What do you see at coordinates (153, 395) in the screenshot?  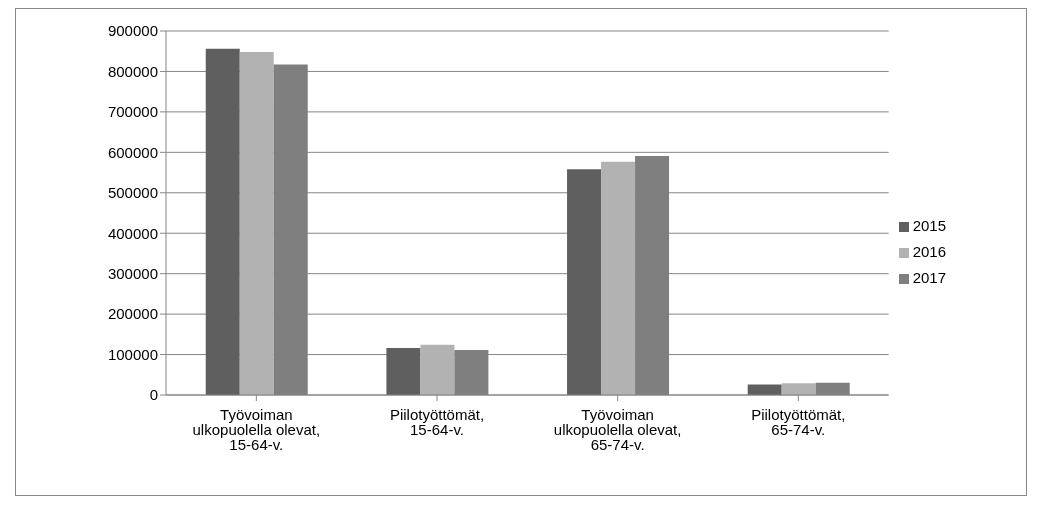 I see `y-tick-label: 0` at bounding box center [153, 395].